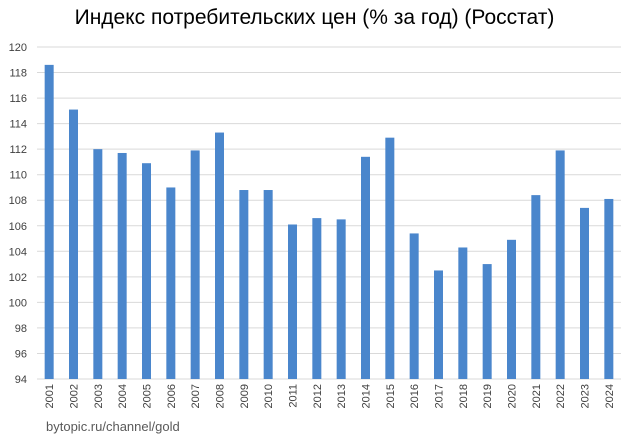  I want to click on x-tick-label: 2009, so click(245, 396).